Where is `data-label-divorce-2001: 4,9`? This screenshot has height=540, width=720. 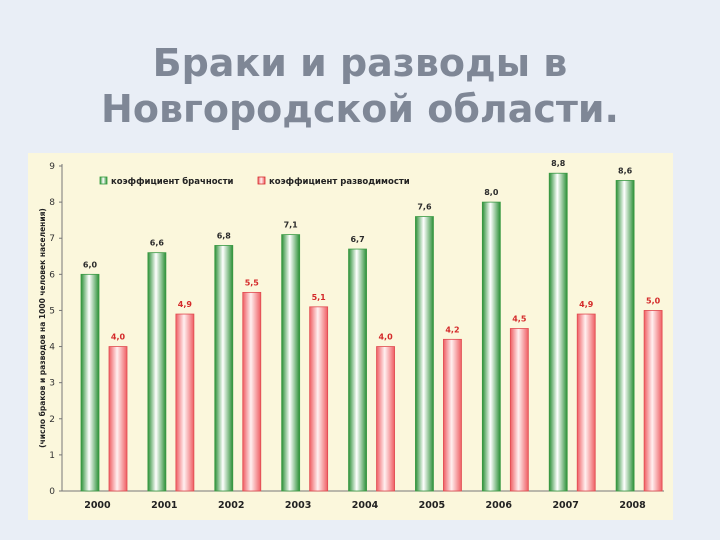
data-label-divorce-2001: 4,9 is located at coordinates (185, 304).